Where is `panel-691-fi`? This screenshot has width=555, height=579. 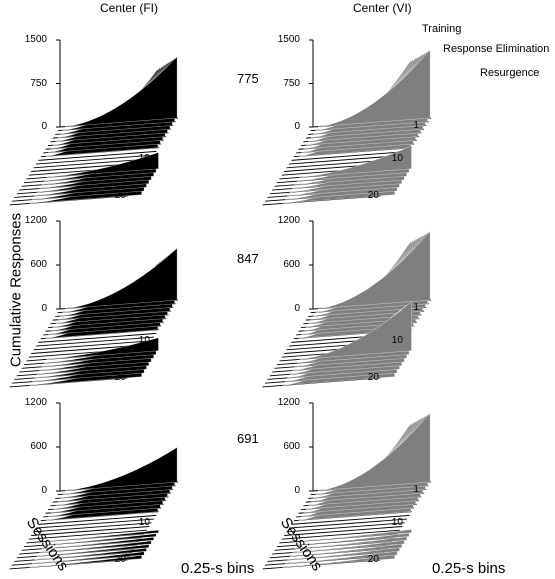
panel-691-fi is located at coordinates (94, 486).